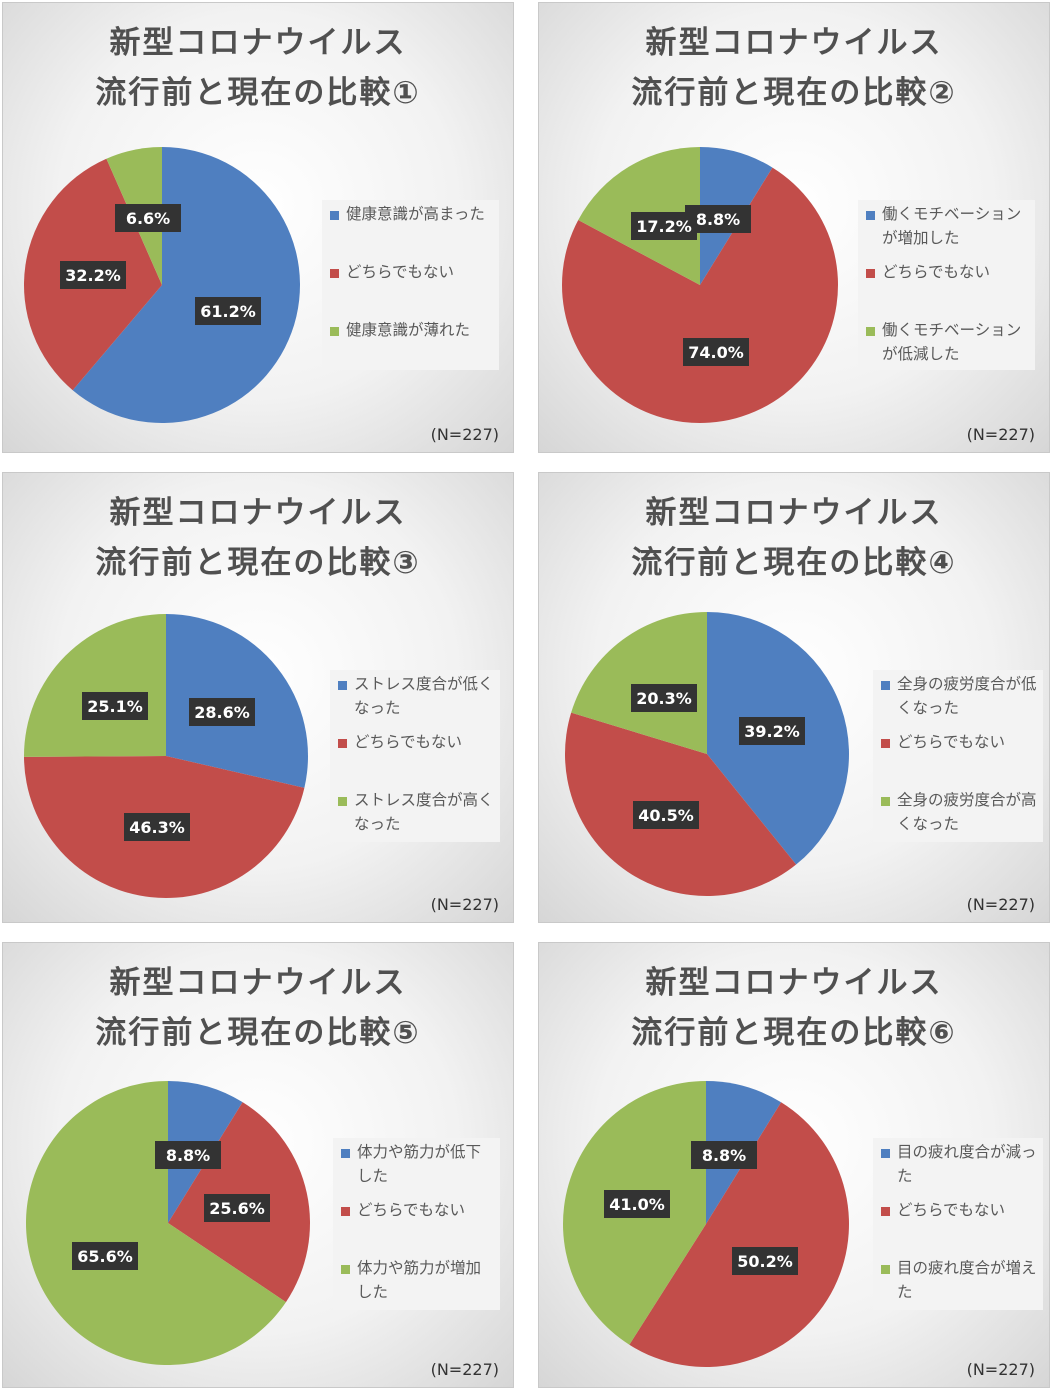 This screenshot has height=1389, width=1052. What do you see at coordinates (952, 342) in the screenshot?
I see `legend-label: 働くモチベーションが低減した` at bounding box center [952, 342].